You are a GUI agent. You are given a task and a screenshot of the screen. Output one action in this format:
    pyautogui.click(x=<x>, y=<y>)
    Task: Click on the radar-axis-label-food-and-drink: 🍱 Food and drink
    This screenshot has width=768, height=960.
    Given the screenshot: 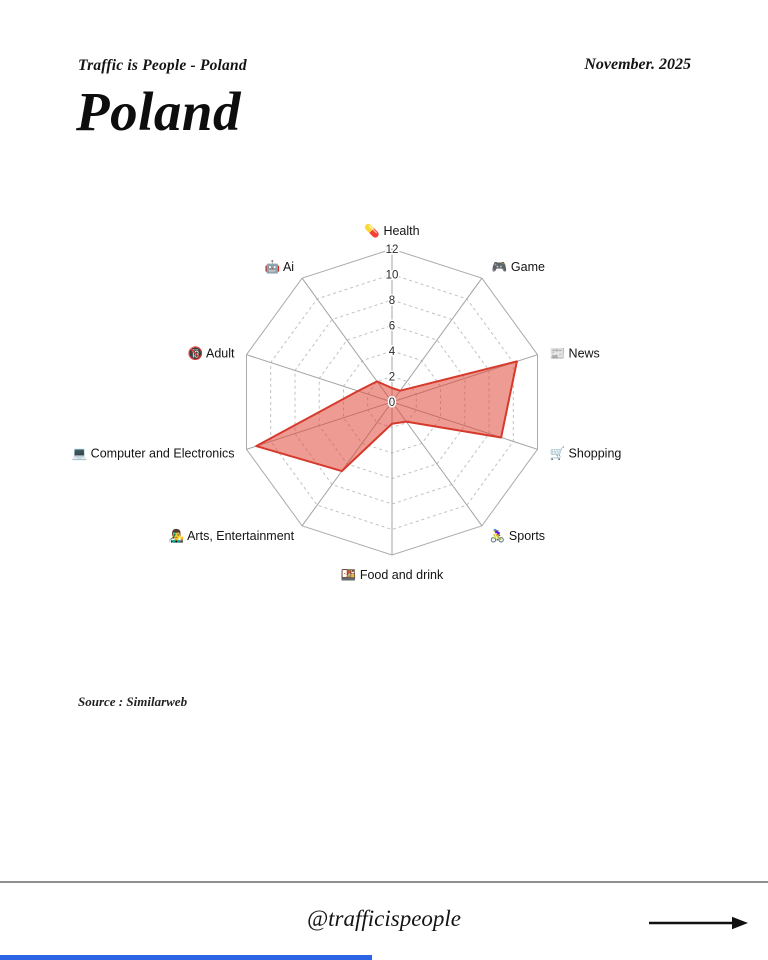 What is the action you would take?
    pyautogui.click(x=392, y=575)
    